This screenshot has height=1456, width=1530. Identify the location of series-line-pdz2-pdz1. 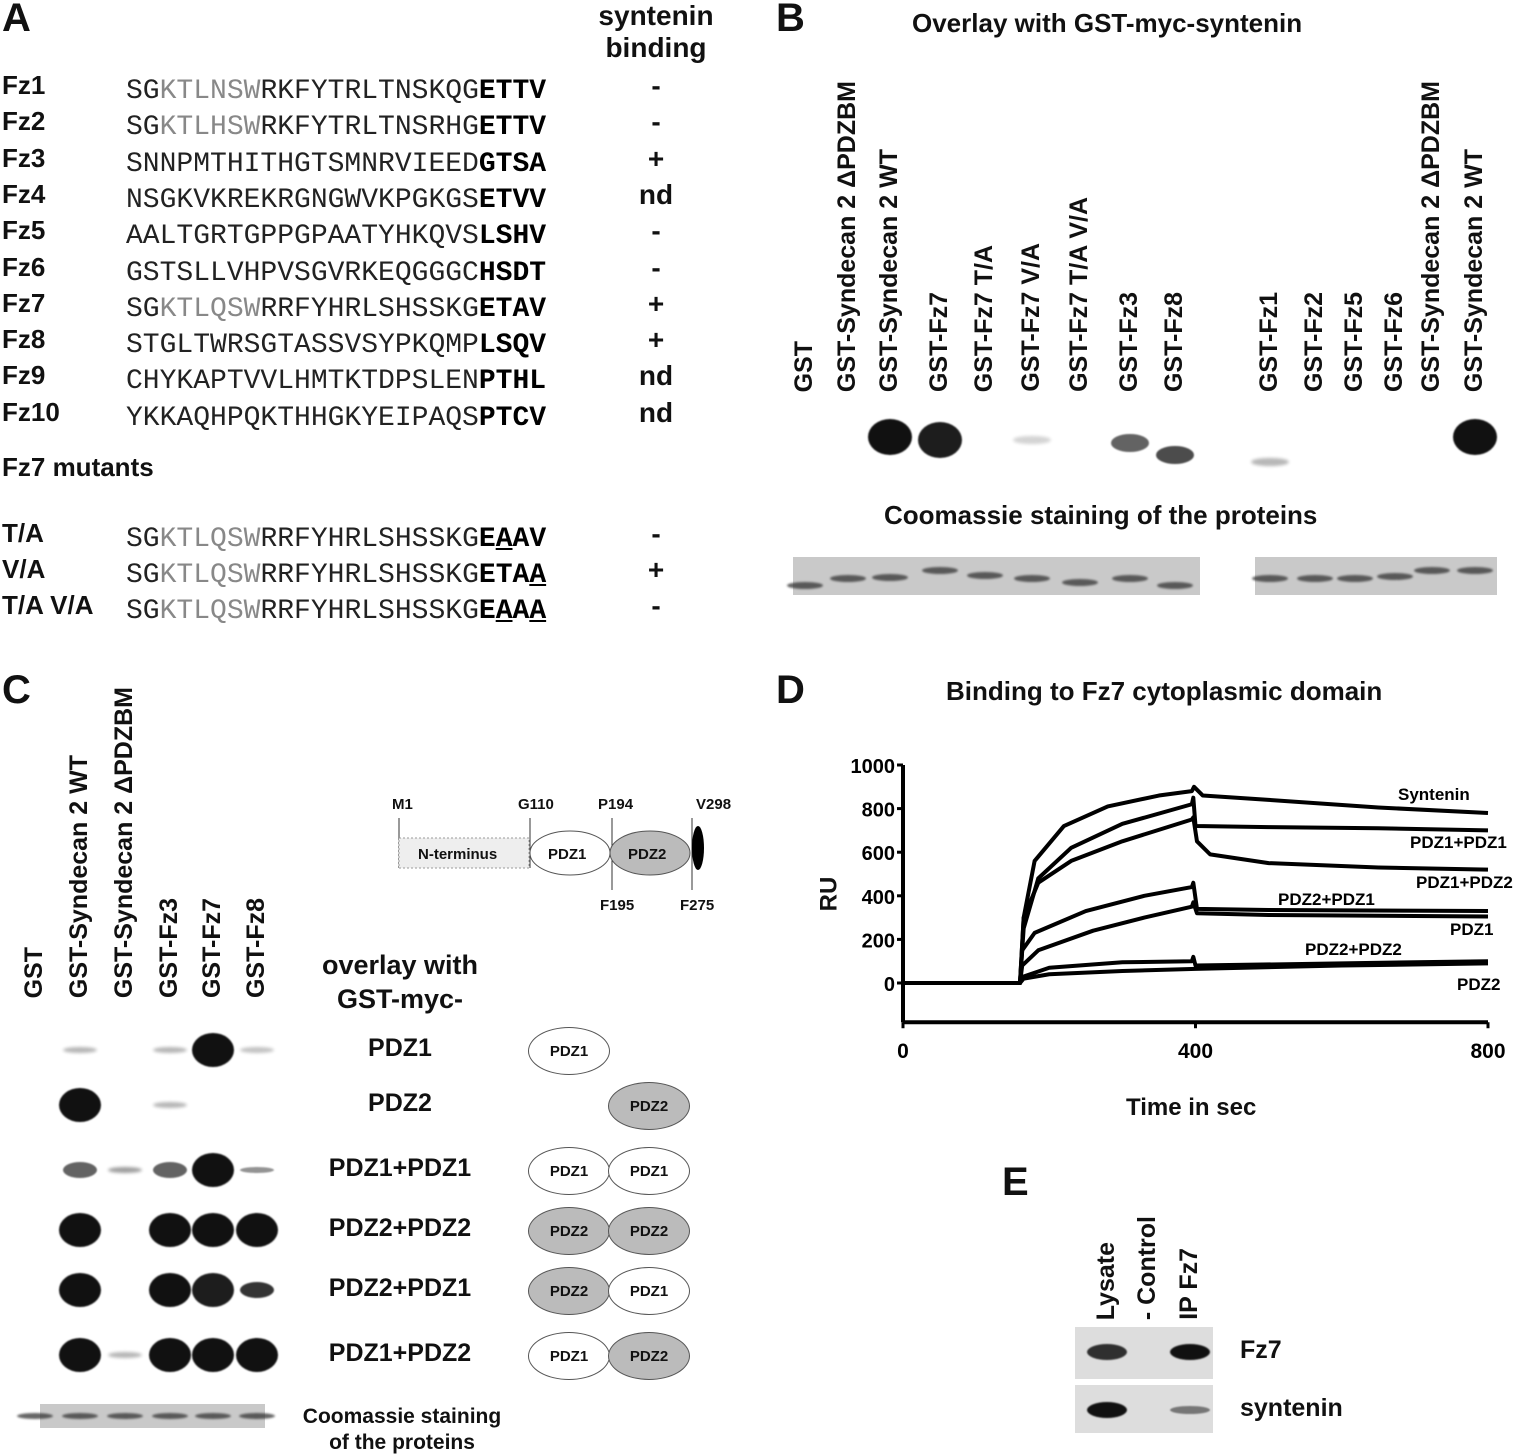
(1196, 932).